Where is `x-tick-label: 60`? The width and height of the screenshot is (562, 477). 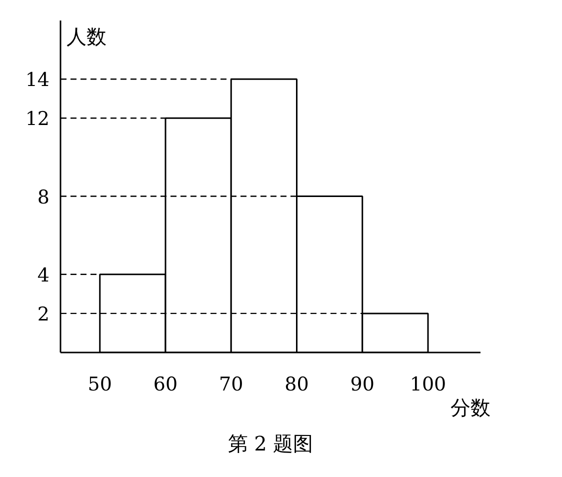 x-tick-label: 60 is located at coordinates (165, 385).